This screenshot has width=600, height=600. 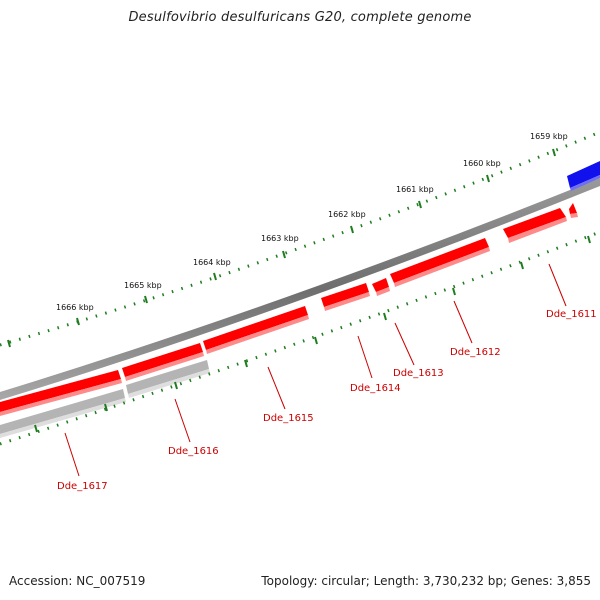 I want to click on gene-arrow-dde1612-shadow, so click(x=442, y=267).